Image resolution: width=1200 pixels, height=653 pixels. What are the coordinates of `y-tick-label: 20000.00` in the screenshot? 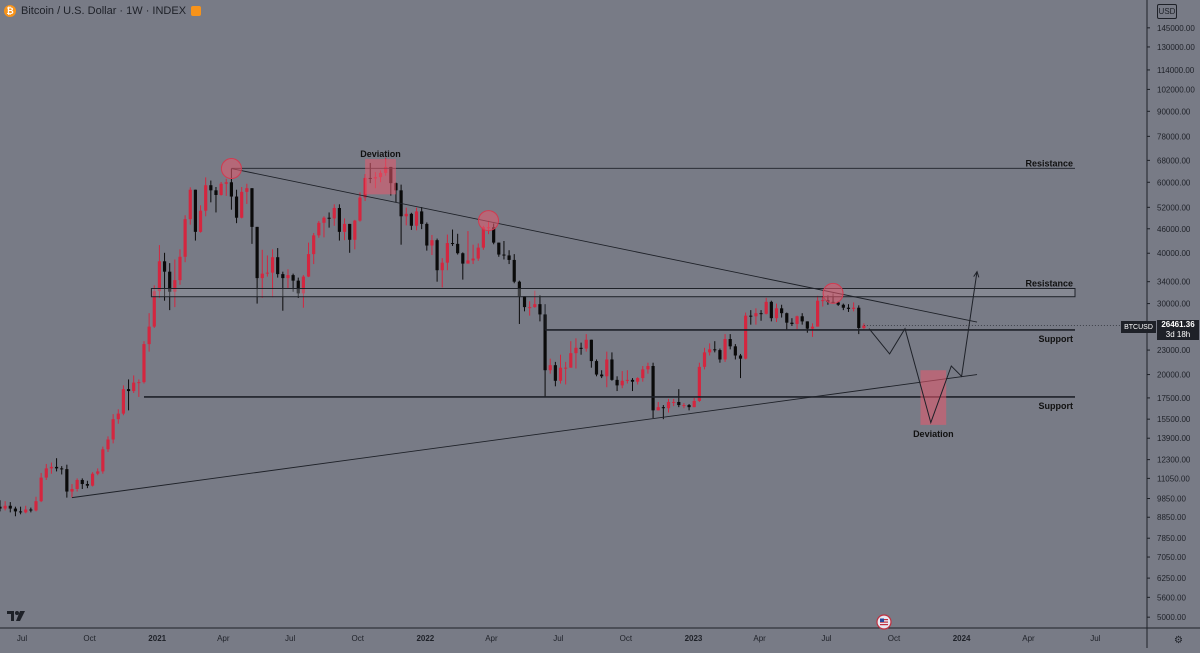 It's located at (1174, 375).